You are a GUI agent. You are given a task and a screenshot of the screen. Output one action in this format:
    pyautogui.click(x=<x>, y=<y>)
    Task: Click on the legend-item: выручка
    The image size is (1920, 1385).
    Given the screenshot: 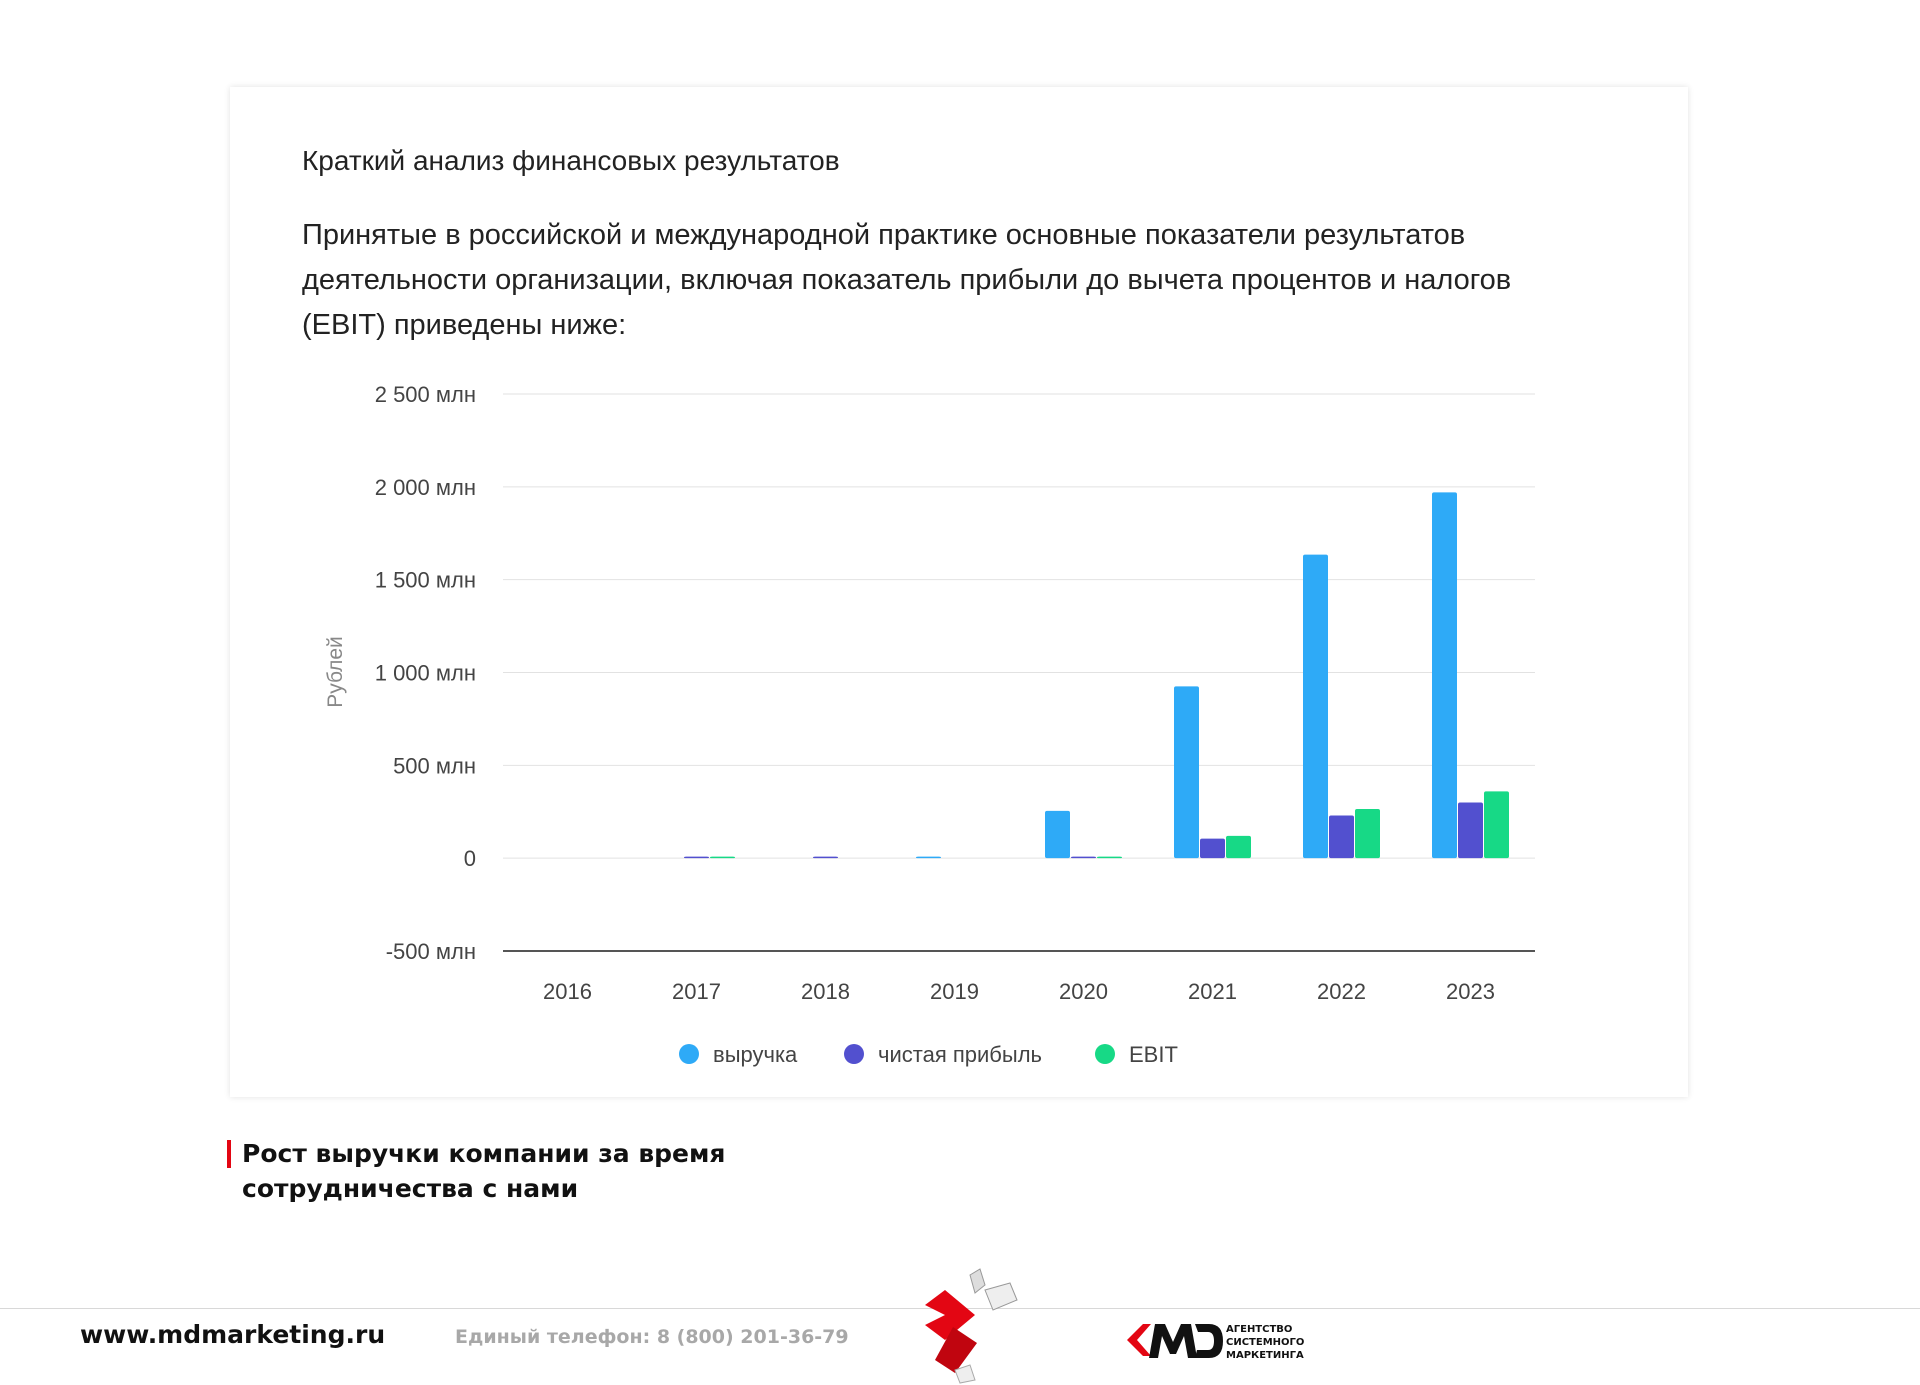 What is the action you would take?
    pyautogui.click(x=738, y=1054)
    